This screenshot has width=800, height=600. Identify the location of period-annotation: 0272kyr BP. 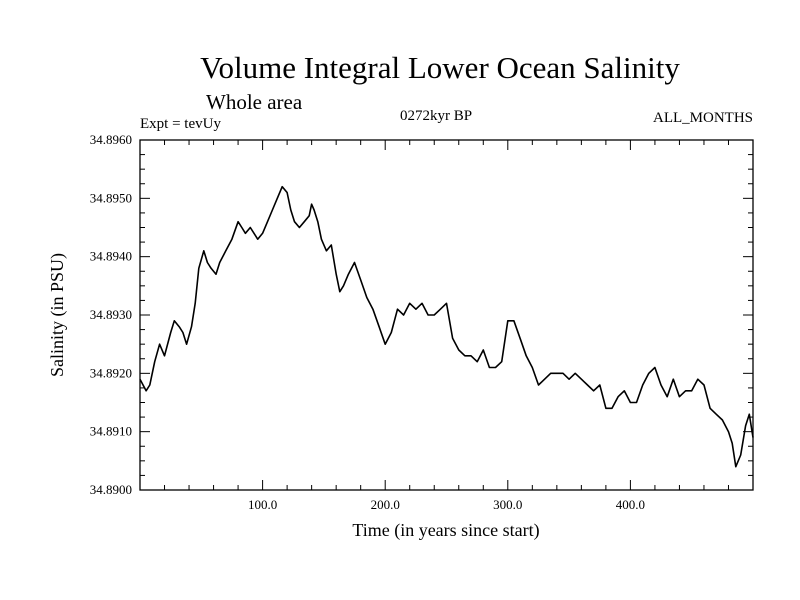
(436, 116).